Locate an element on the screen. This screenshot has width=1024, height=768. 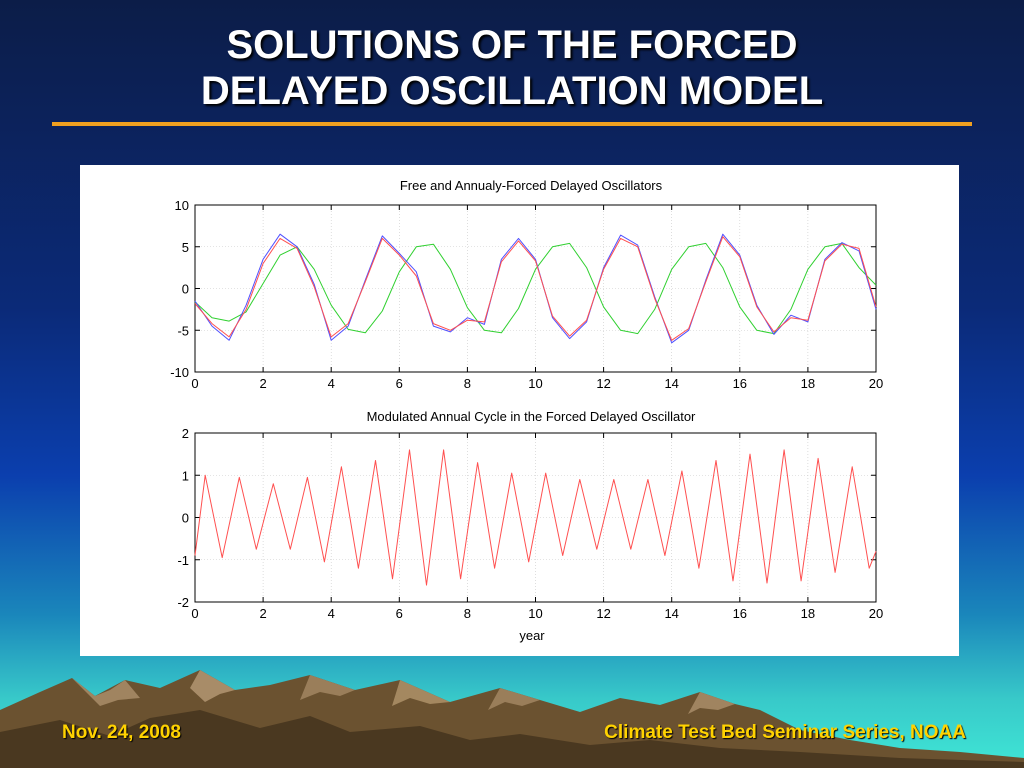
top-x-tick-label: 16 is located at coordinates (740, 383).